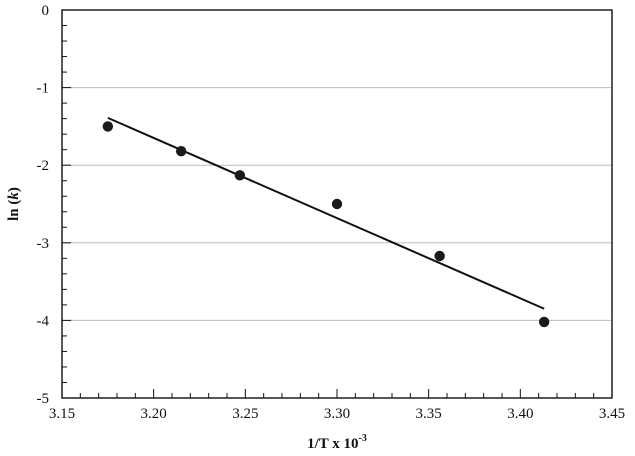 The width and height of the screenshot is (635, 456). I want to click on x-axis-title-base: 1/T x 10, so click(332, 444).